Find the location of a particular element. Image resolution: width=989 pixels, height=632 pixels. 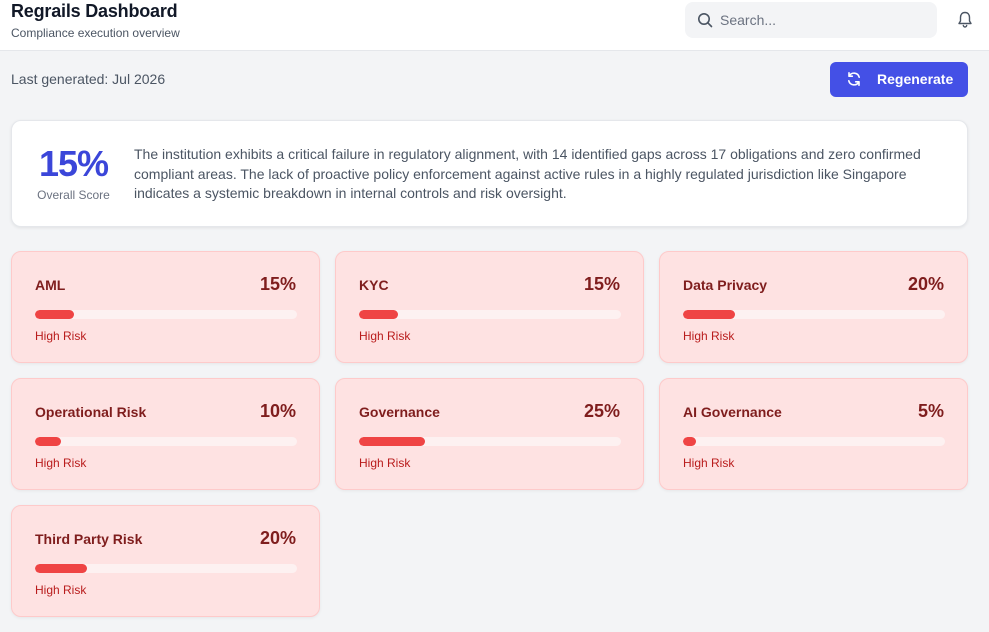

category-name: KYC is located at coordinates (374, 285).